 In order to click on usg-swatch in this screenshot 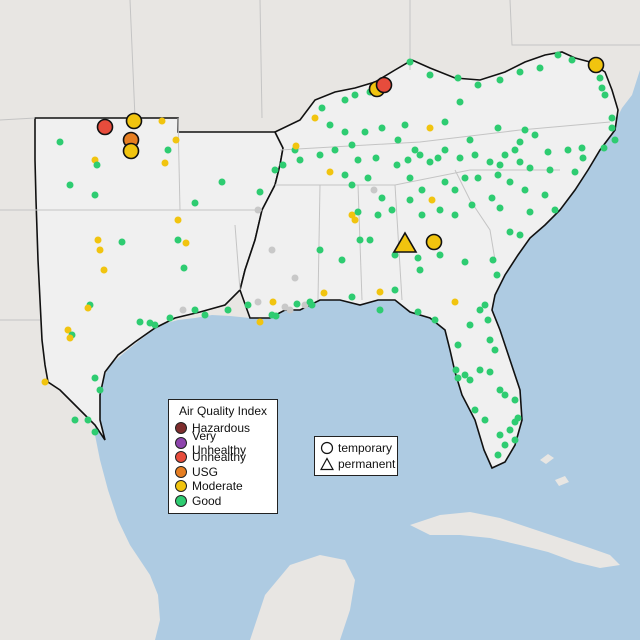, I will do `click(181, 471)`.